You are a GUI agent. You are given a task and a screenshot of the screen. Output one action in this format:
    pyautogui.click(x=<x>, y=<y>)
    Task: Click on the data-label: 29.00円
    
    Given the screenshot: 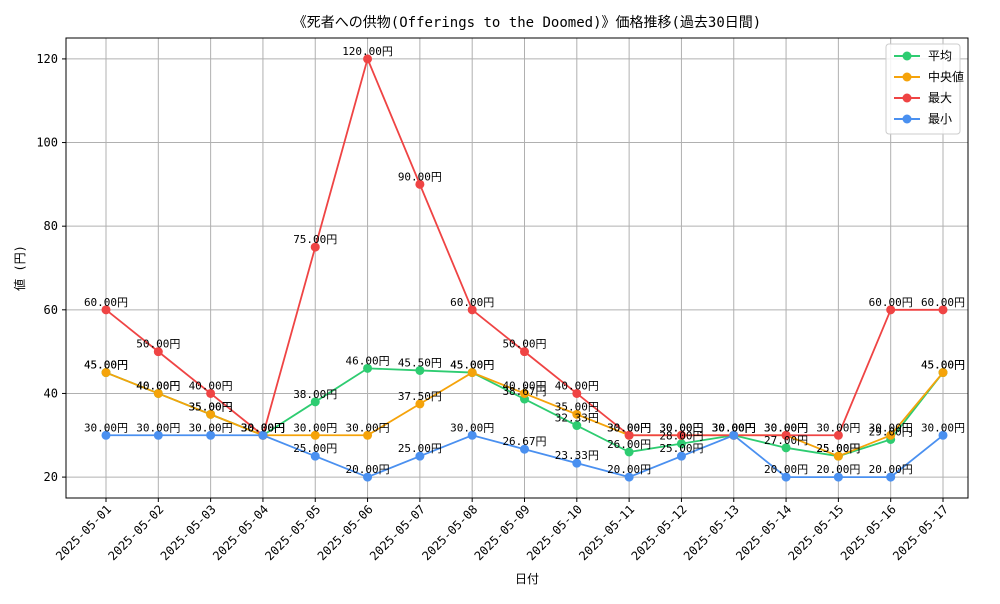 What is the action you would take?
    pyautogui.click(x=891, y=431)
    